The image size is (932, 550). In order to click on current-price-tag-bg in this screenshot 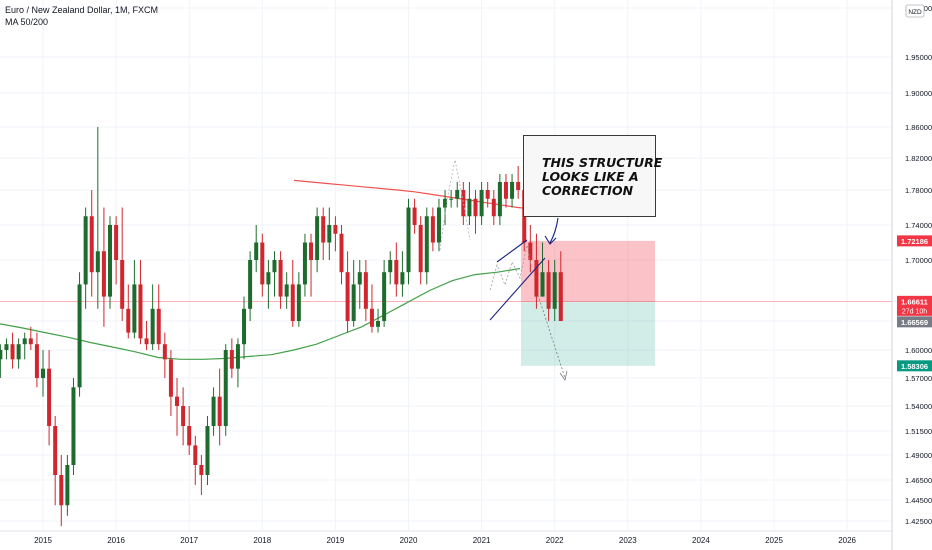, I will do `click(914, 305)`.